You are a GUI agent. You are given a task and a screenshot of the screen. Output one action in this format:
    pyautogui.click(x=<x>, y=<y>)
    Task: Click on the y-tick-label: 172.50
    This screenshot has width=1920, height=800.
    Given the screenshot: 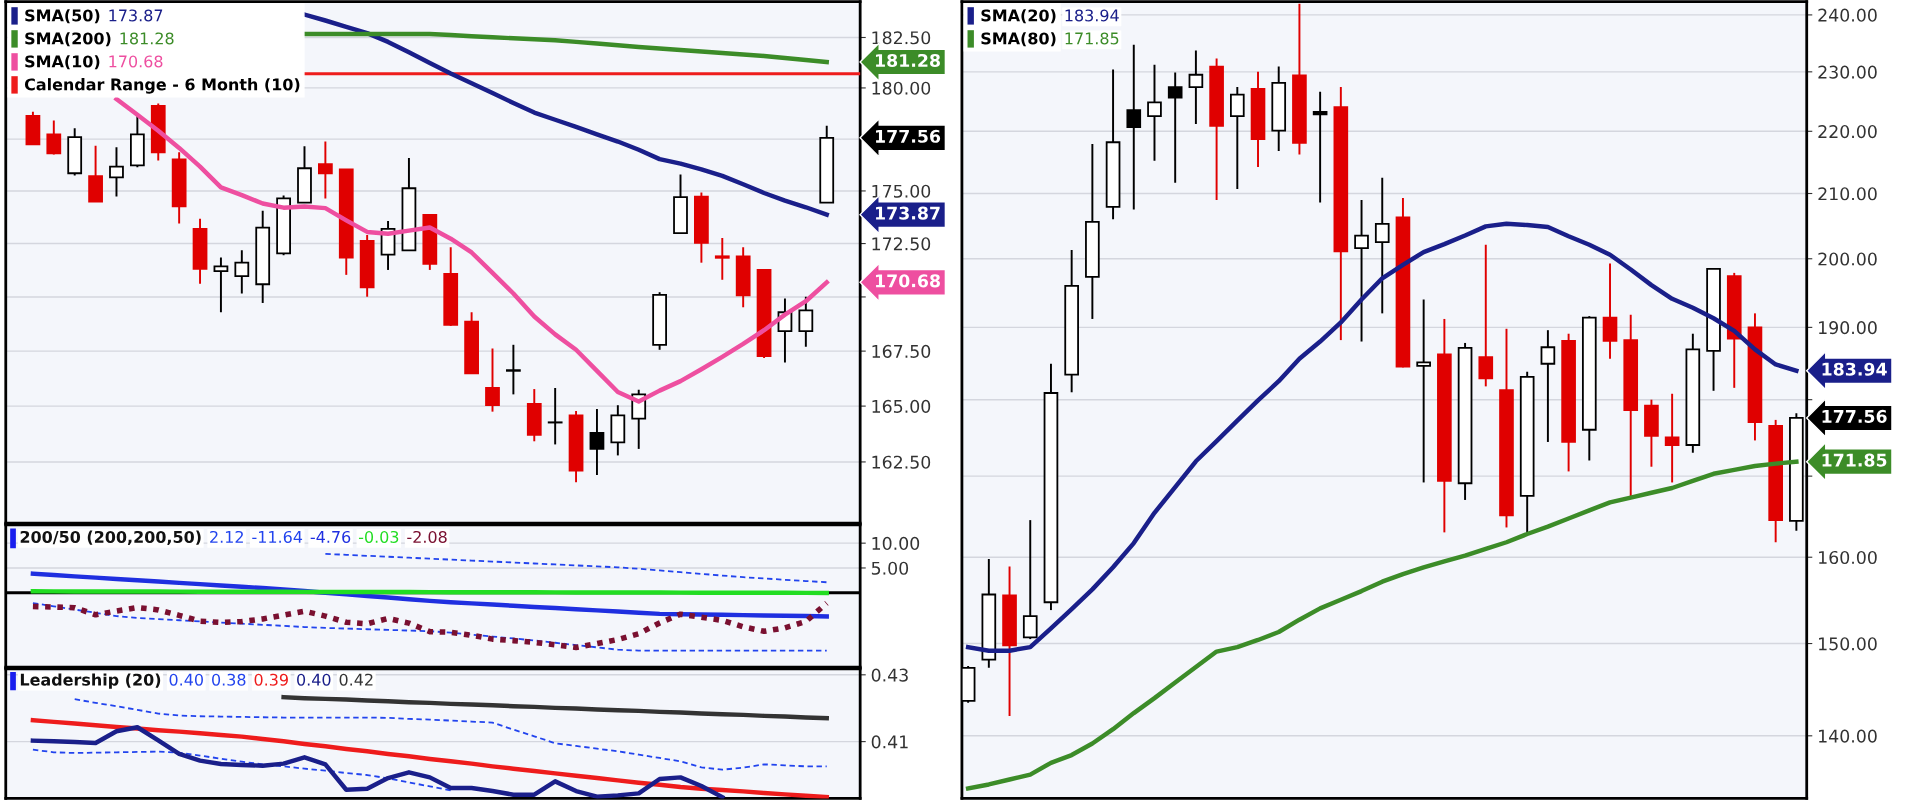 What is the action you would take?
    pyautogui.click(x=901, y=244)
    